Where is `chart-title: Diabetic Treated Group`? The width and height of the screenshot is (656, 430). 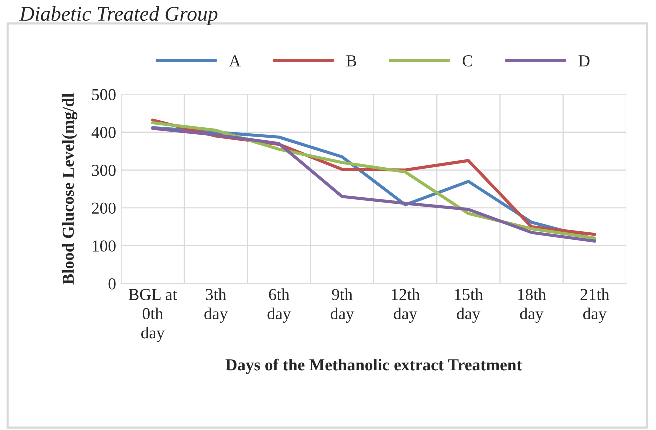
chart-title: Diabetic Treated Group is located at coordinates (118, 16).